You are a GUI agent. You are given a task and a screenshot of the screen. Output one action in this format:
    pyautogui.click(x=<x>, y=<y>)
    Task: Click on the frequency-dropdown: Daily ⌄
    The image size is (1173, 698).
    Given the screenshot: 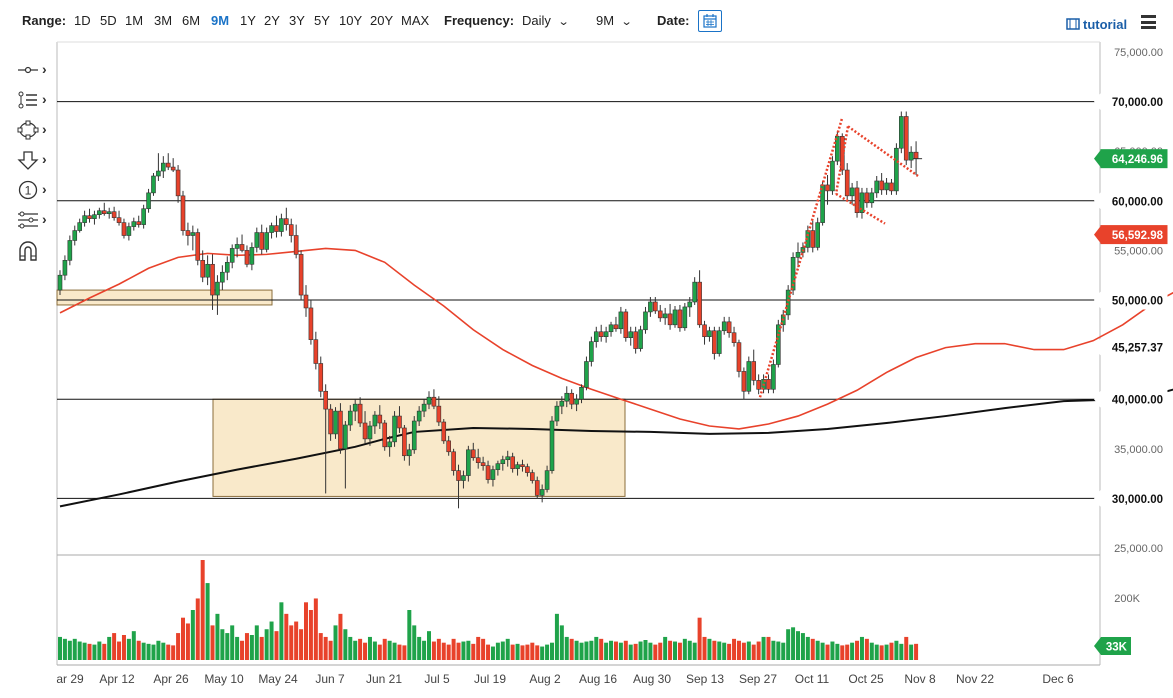 What is the action you would take?
    pyautogui.click(x=546, y=20)
    